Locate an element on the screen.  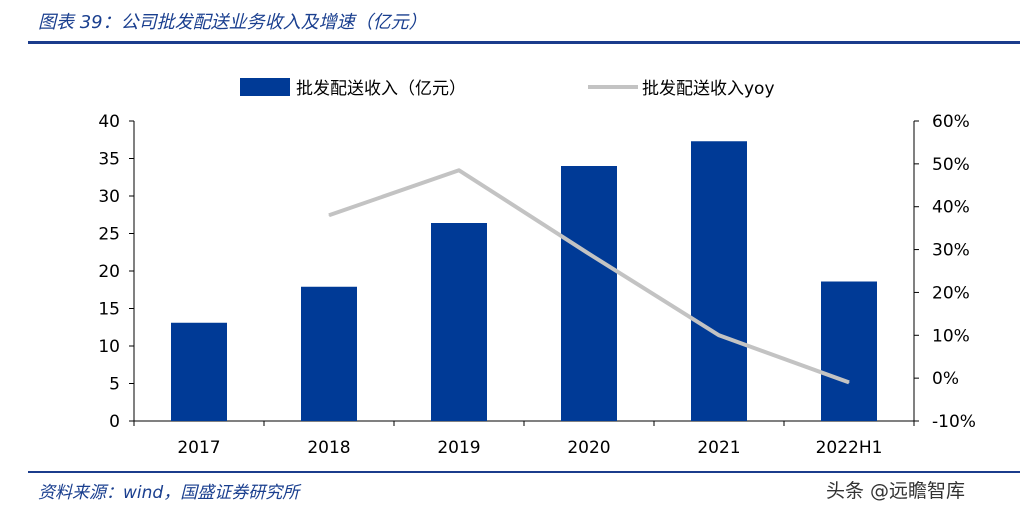
left-axis-tick-label: 30 is located at coordinates (109, 197).